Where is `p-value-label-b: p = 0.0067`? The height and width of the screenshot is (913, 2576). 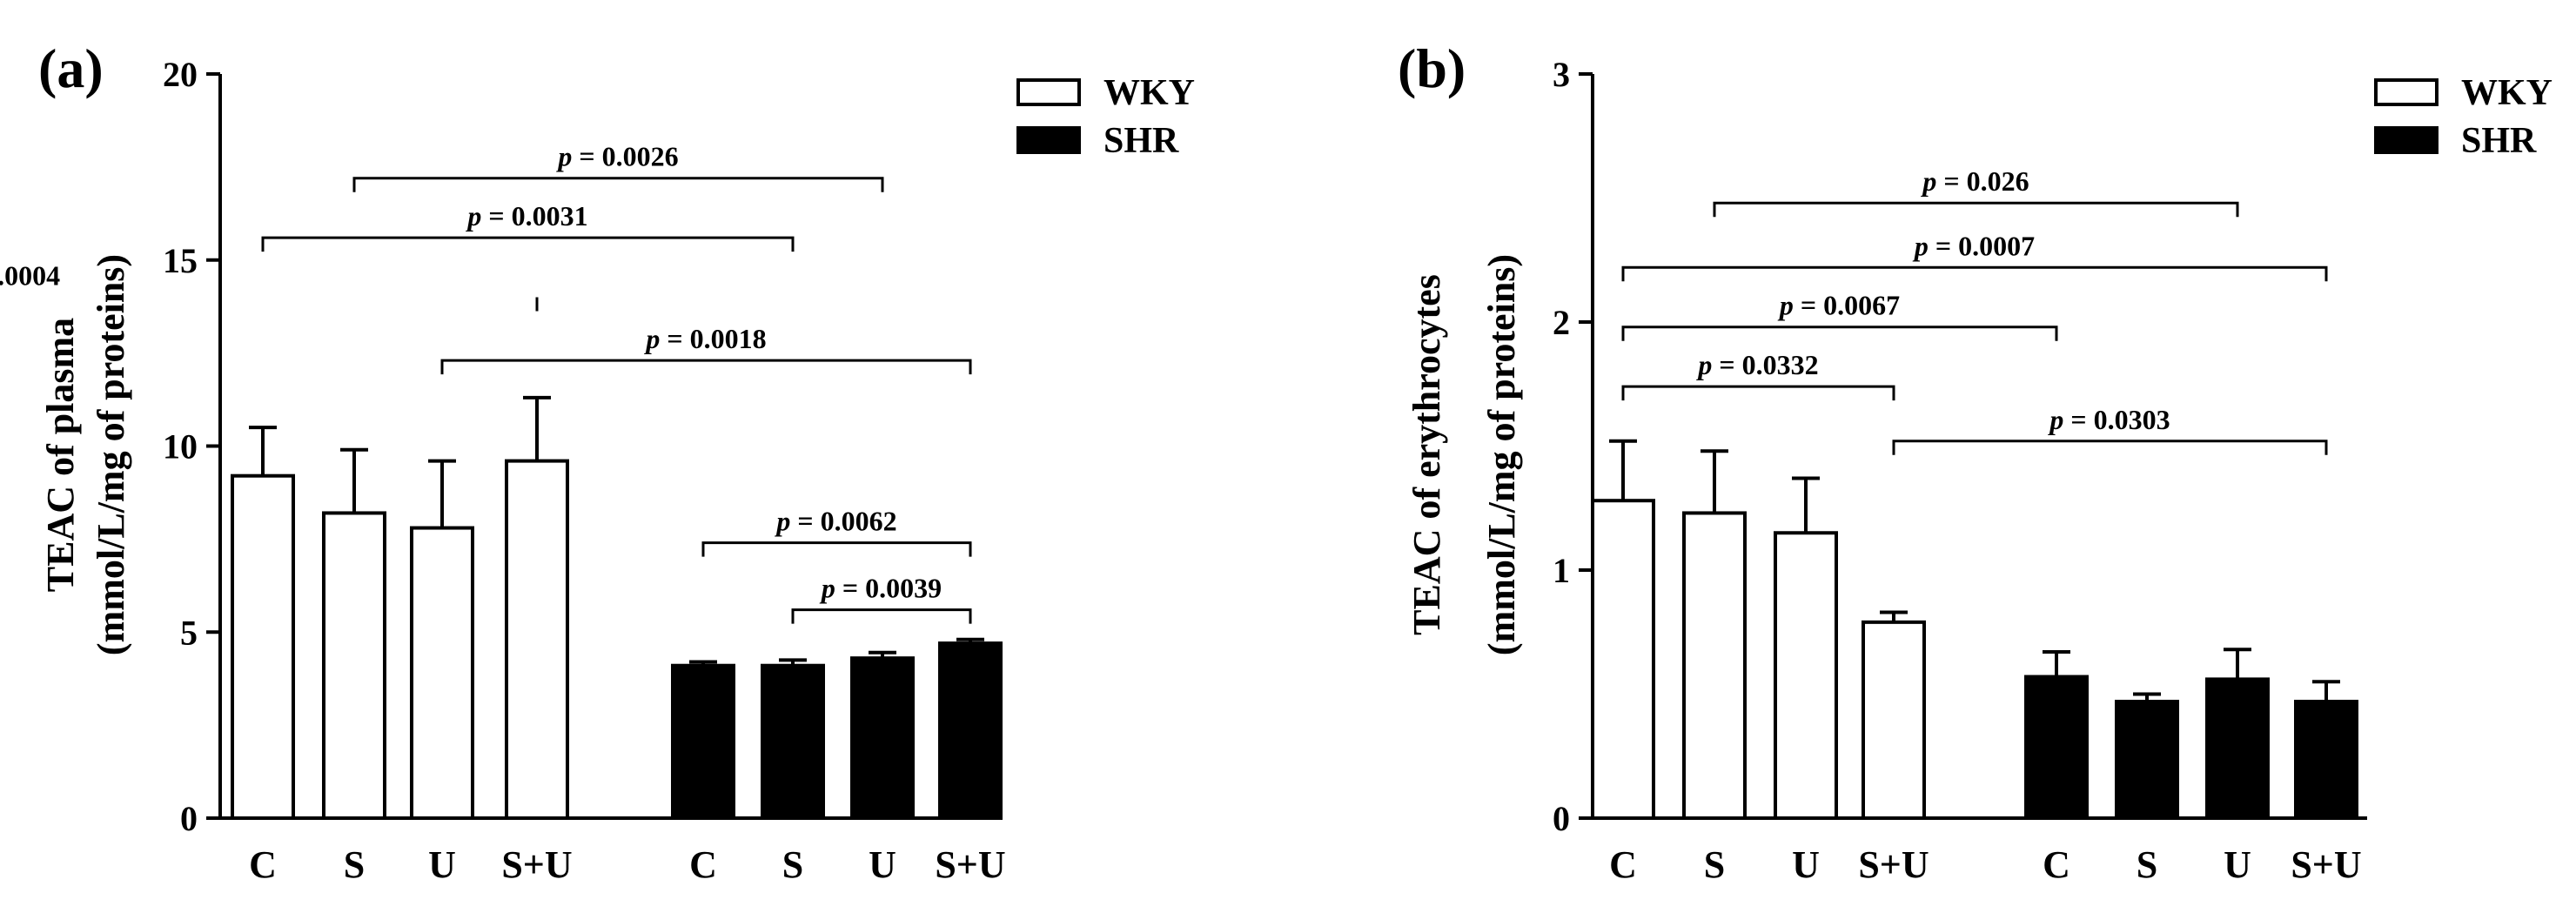 p-value-label-b: p = 0.0067 is located at coordinates (1838, 305).